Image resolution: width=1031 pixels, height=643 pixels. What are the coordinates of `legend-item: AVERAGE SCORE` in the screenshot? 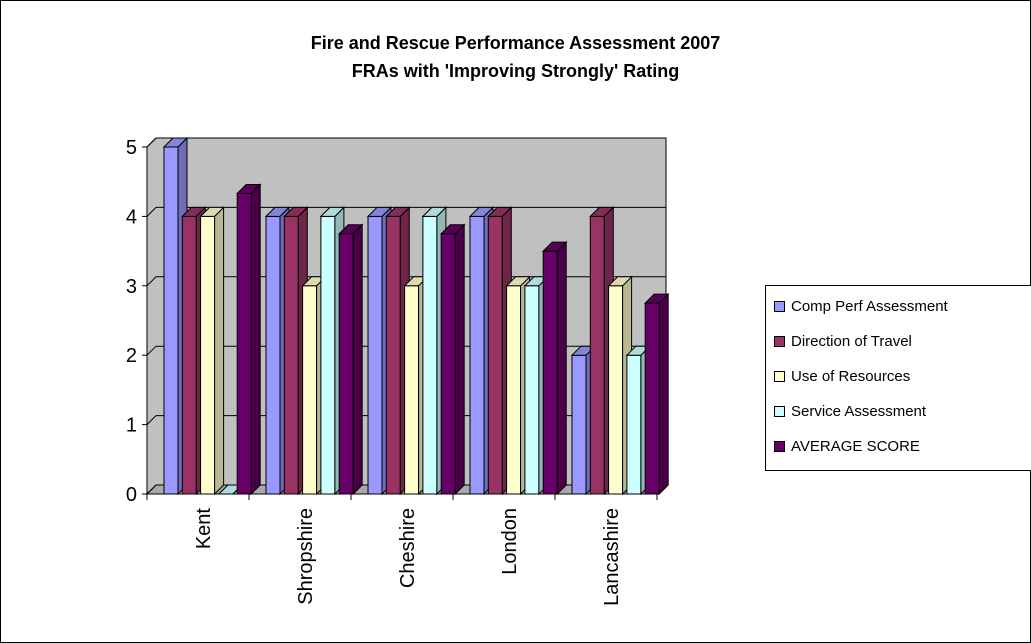 It's located at (847, 446).